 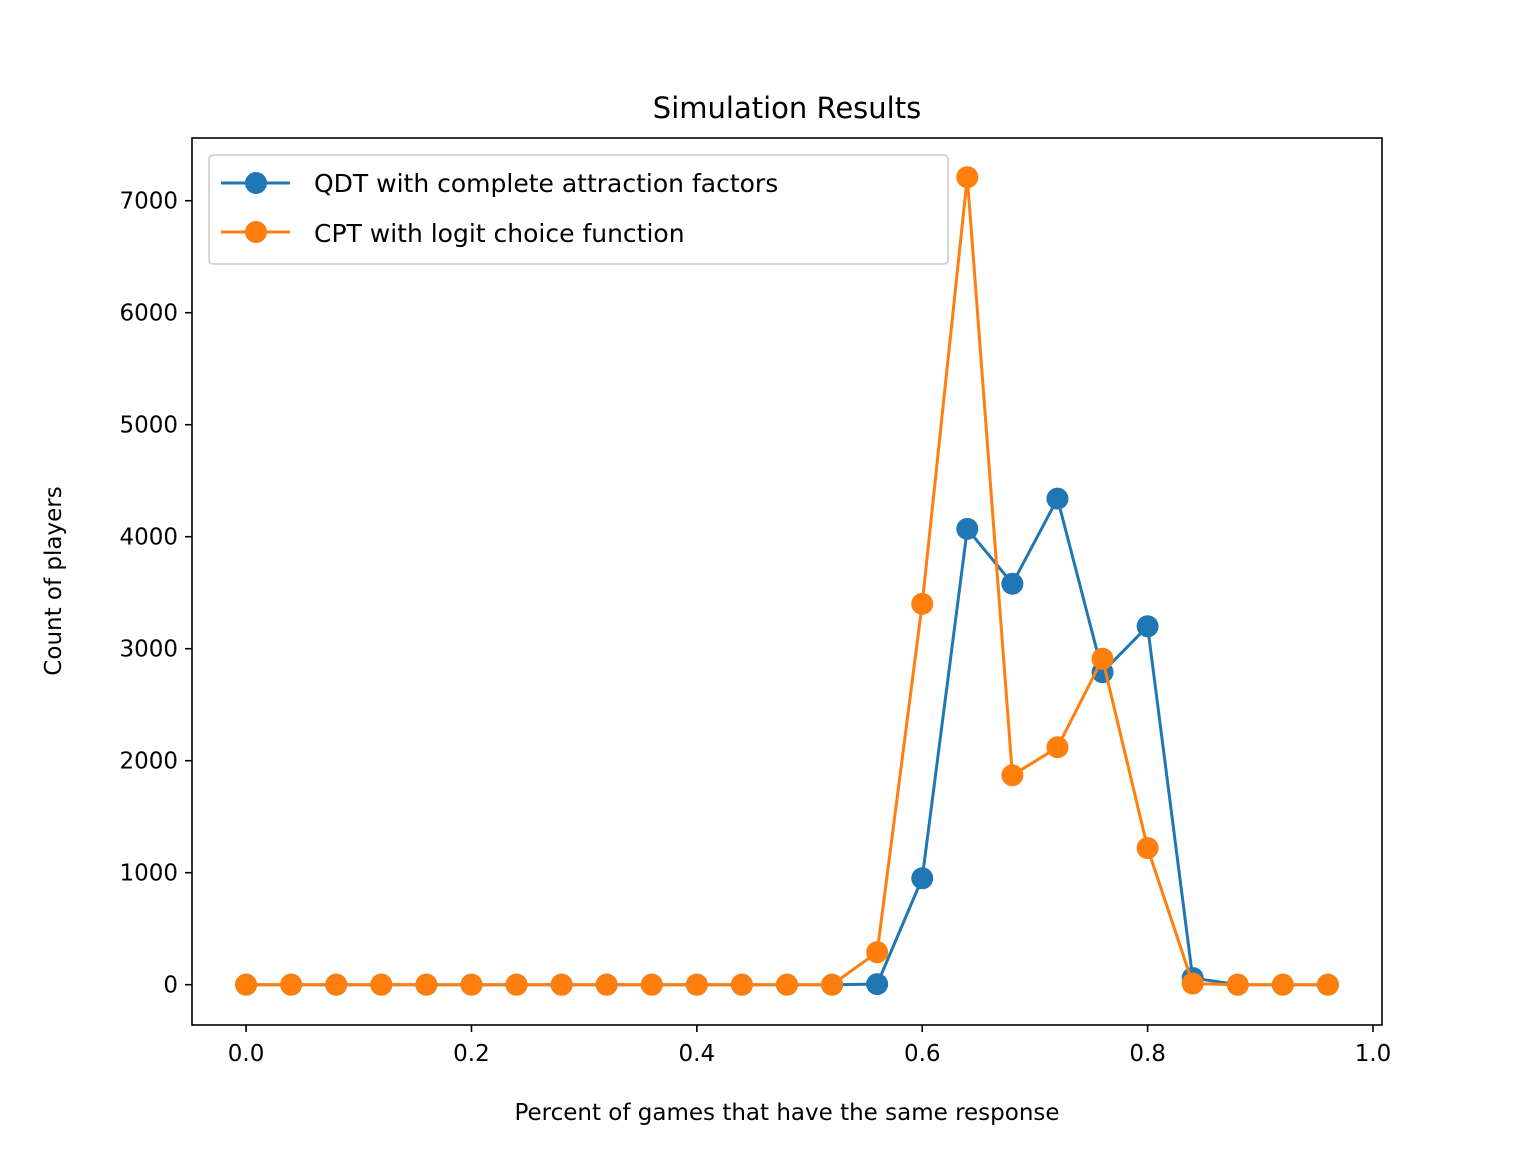 What do you see at coordinates (256, 183) in the screenshot?
I see `legend-marker-qdt` at bounding box center [256, 183].